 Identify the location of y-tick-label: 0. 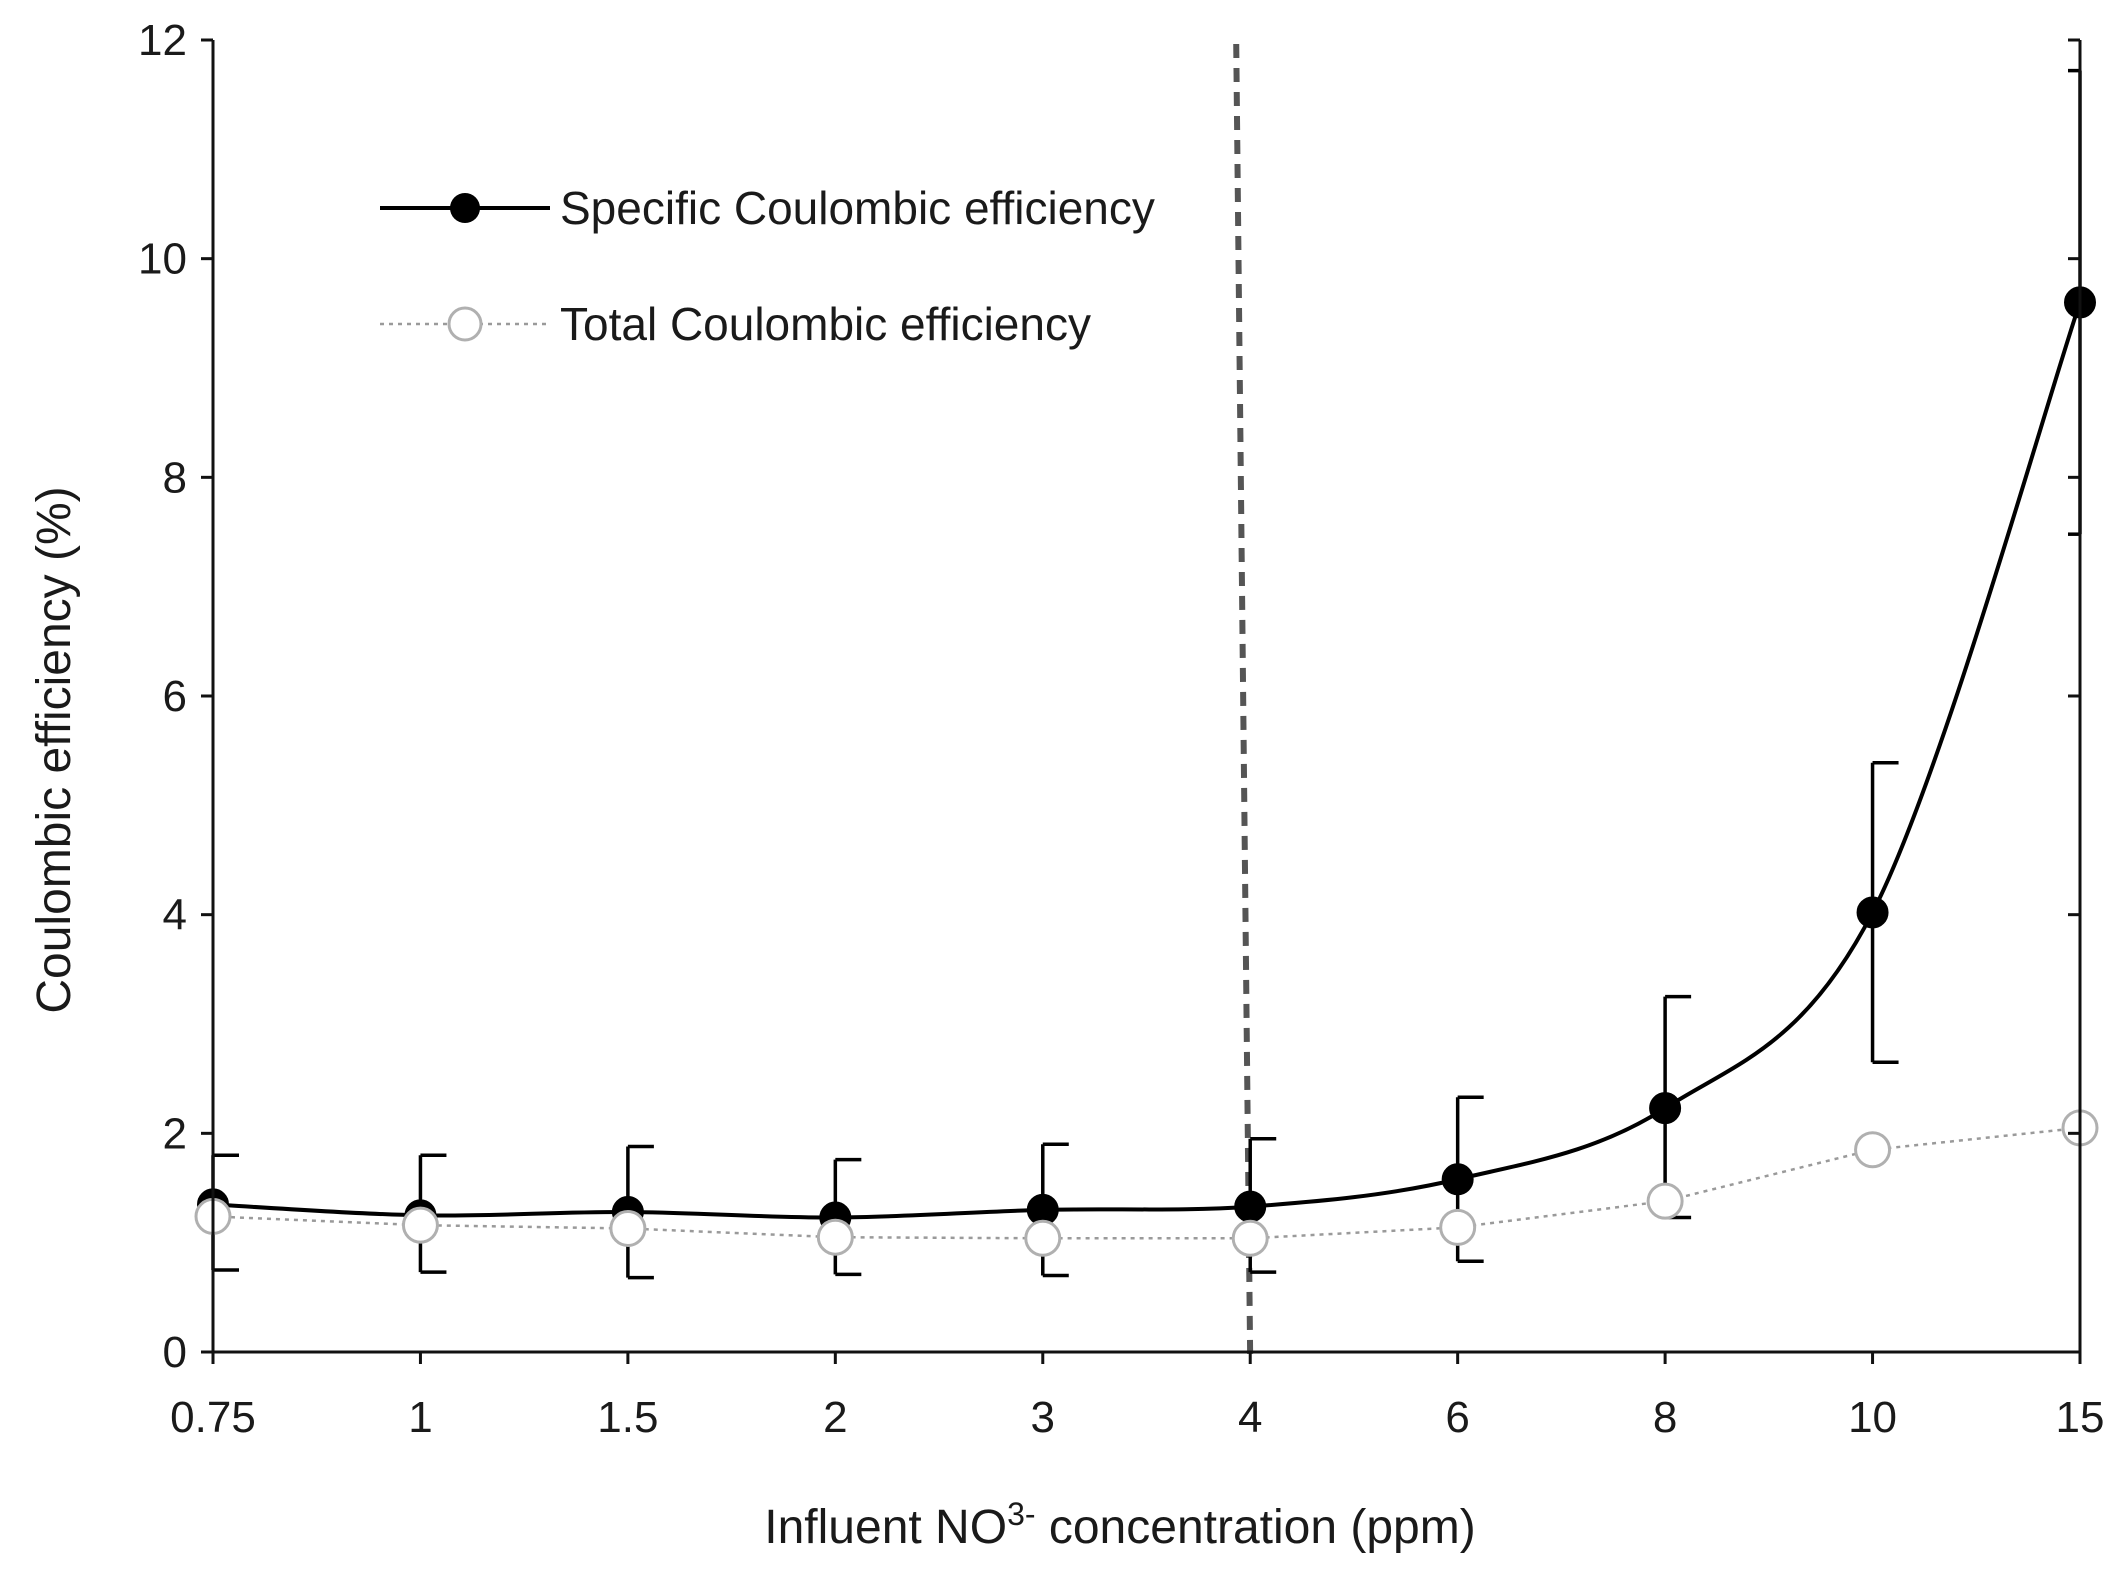
(175, 1352).